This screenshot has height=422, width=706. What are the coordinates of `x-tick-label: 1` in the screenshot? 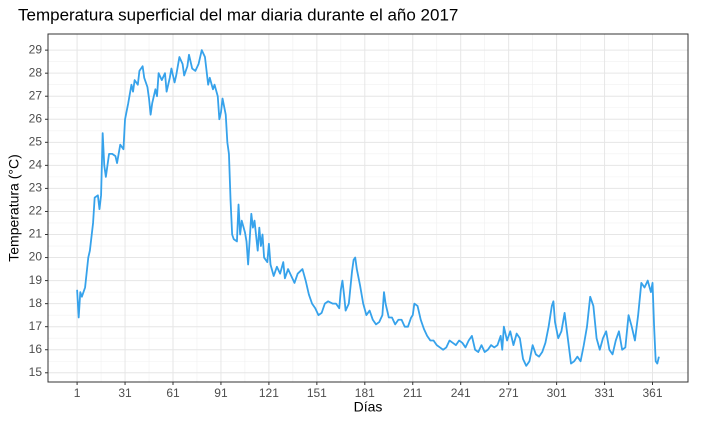 It's located at (77, 393).